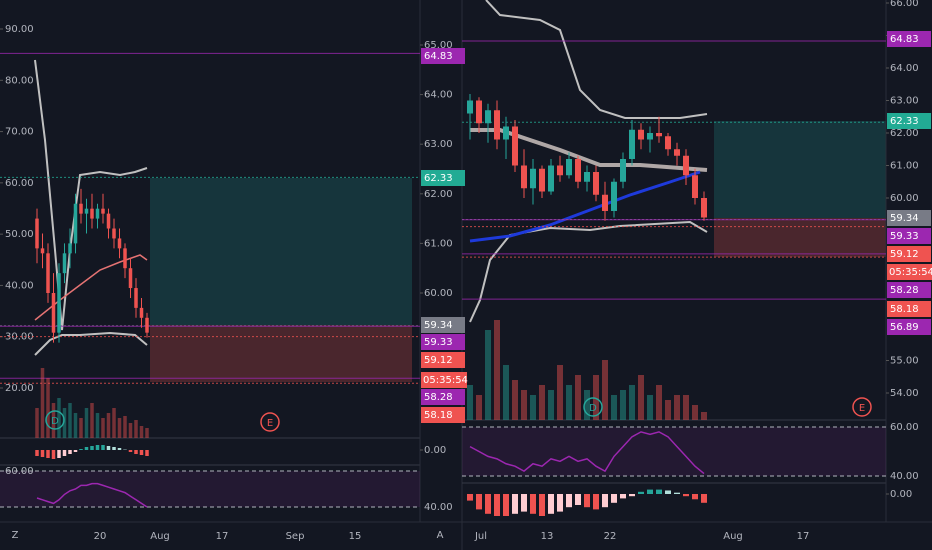 The width and height of the screenshot is (932, 550). What do you see at coordinates (904, 361) in the screenshot?
I see `y-tick-label: 55.00` at bounding box center [904, 361].